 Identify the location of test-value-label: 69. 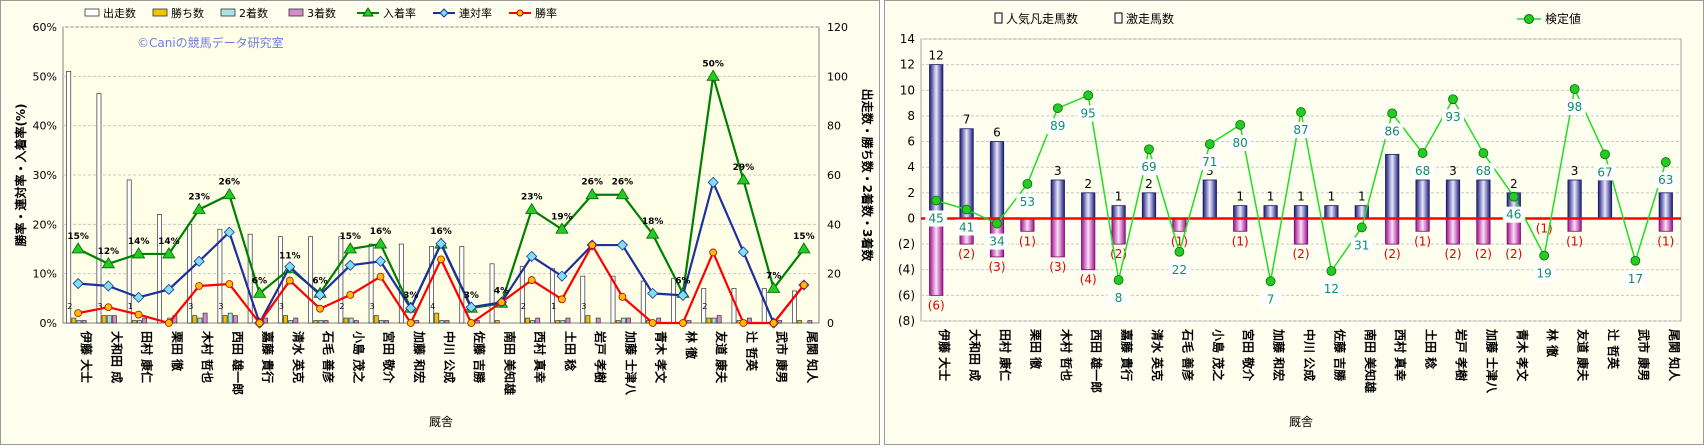
(1148, 167).